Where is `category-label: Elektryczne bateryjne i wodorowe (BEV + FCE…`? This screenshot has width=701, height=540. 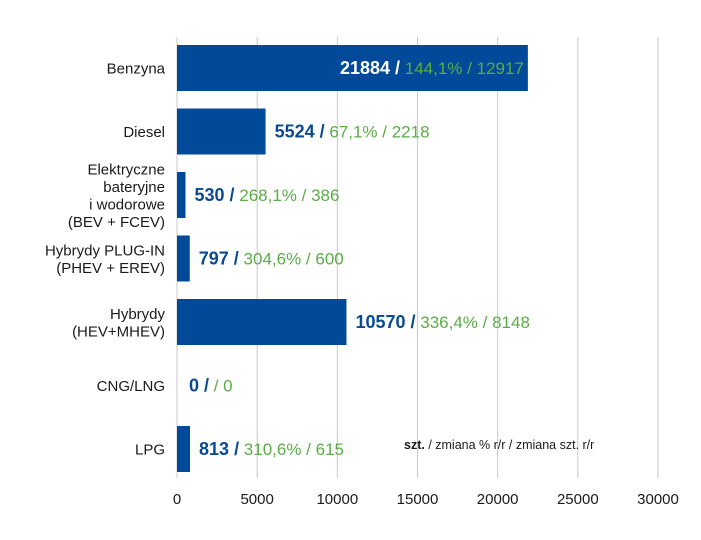 category-label: Elektryczne bateryjne i wodorowe (BEV + FCE… is located at coordinates (116, 196).